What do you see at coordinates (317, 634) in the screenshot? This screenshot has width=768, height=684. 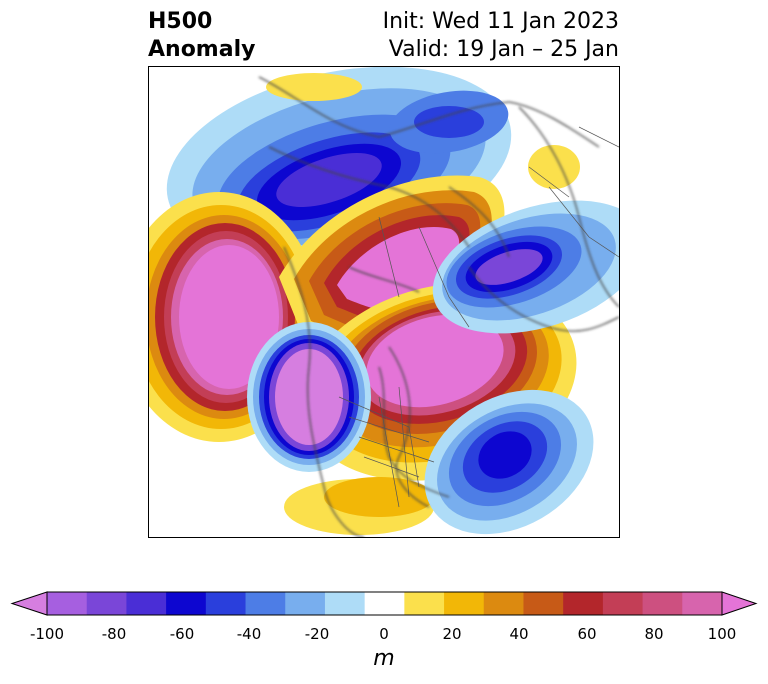 I see `tick-label: -20` at bounding box center [317, 634].